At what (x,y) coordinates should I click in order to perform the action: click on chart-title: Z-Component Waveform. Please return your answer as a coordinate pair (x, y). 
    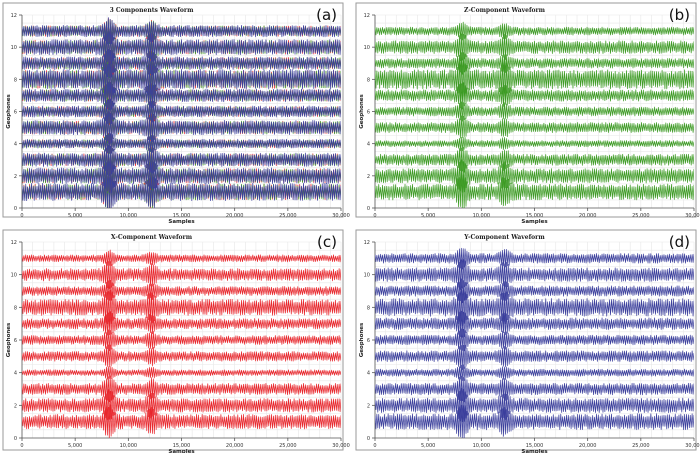
    Looking at the image, I should click on (505, 10).